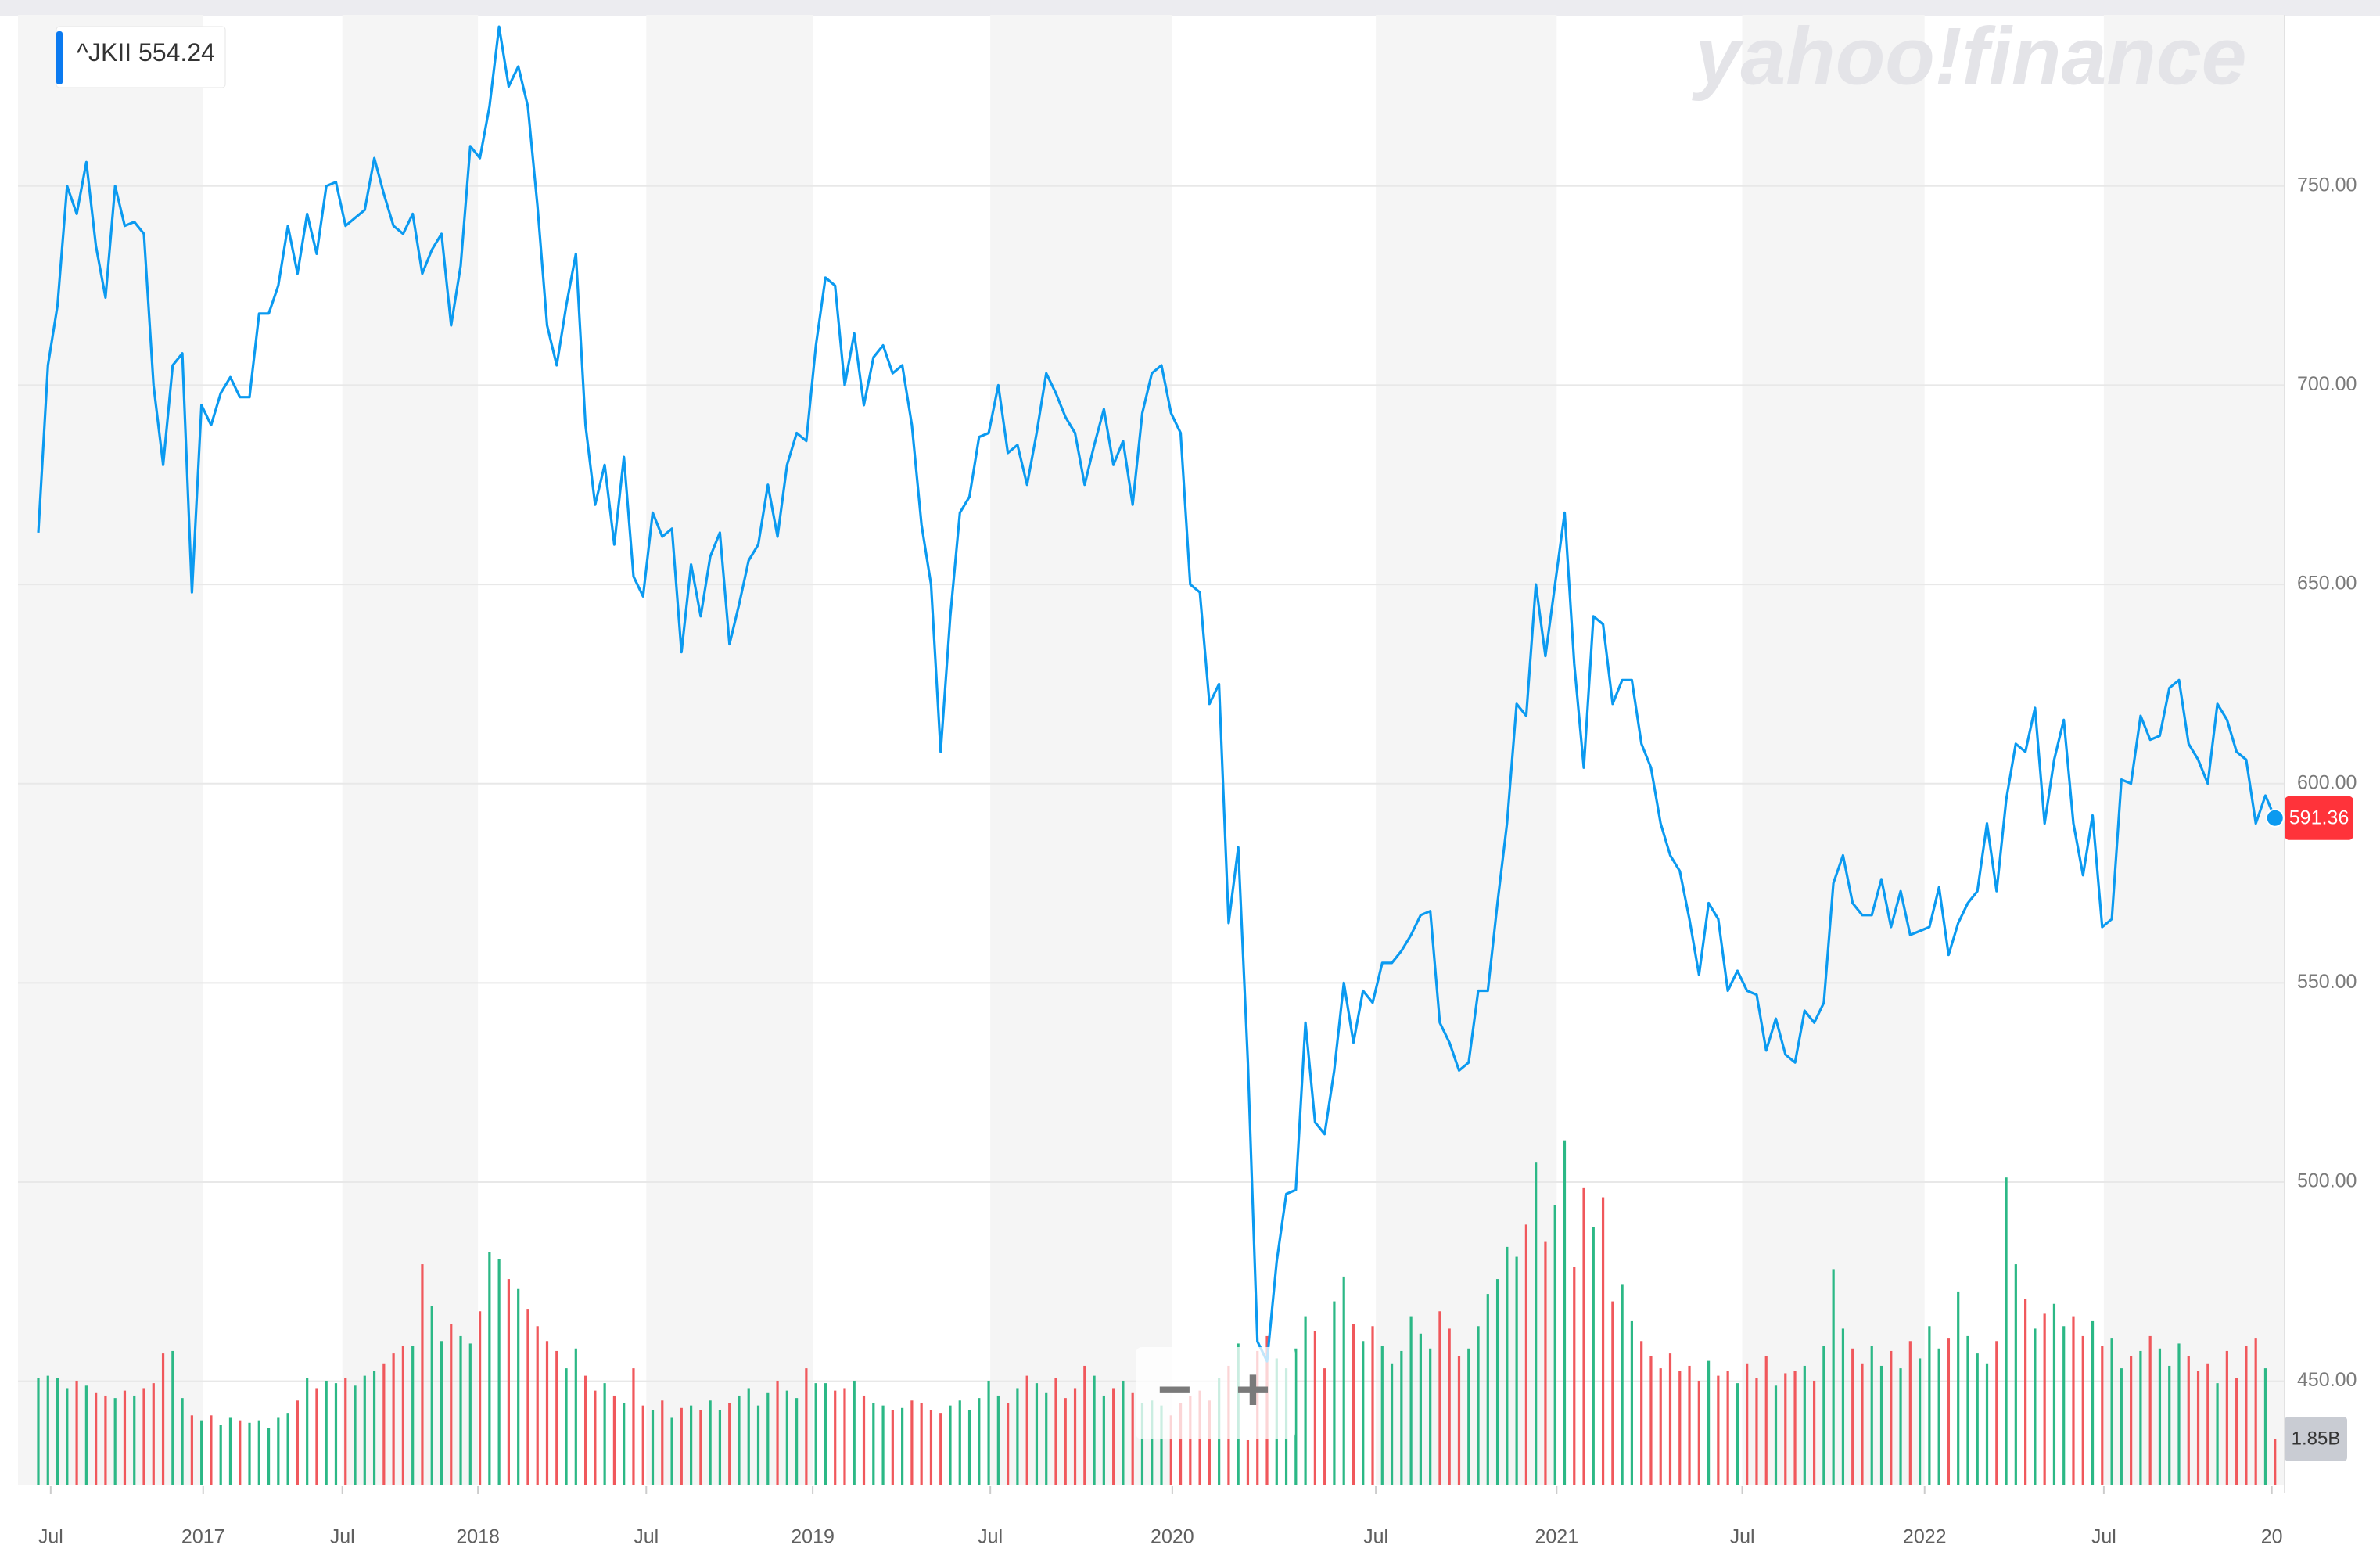 The height and width of the screenshot is (1563, 2380). I want to click on watermark: yahoo!finance, so click(1969, 56).